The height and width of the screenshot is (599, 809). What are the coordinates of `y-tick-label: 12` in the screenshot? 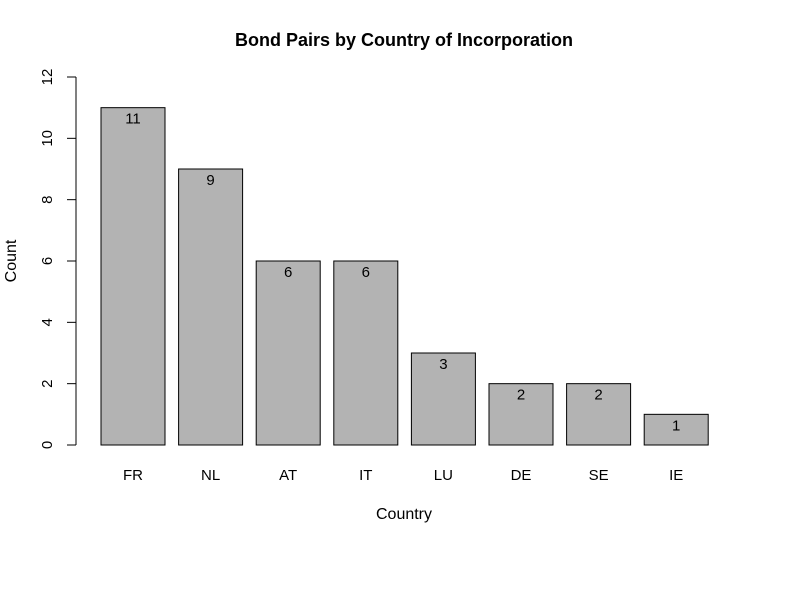 It's located at (47, 77).